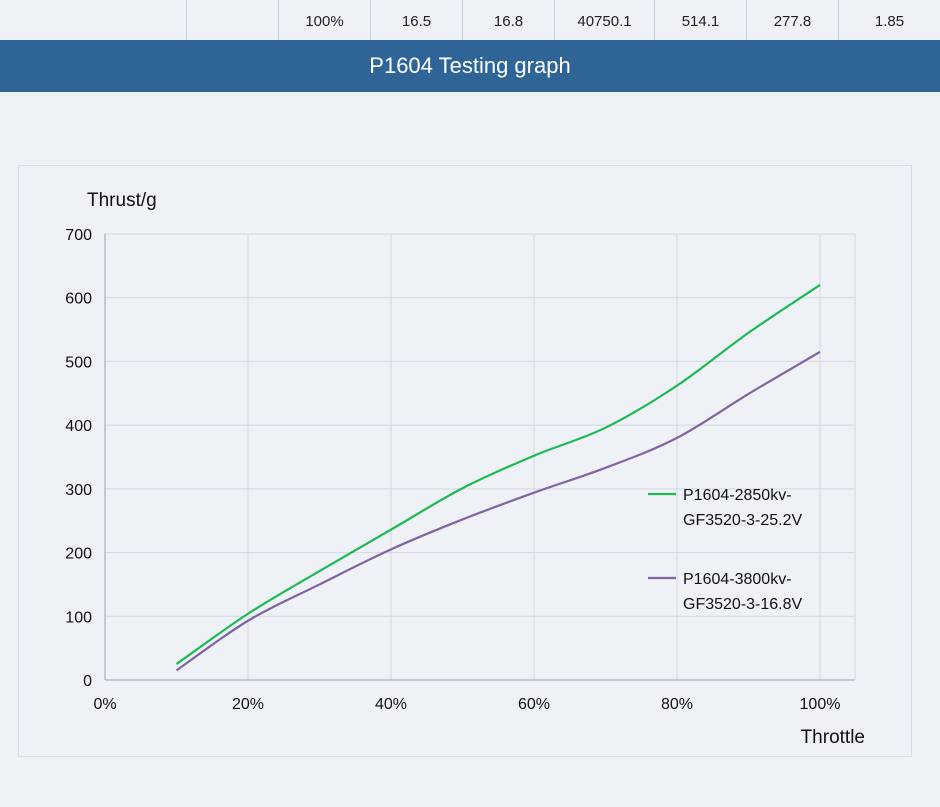  What do you see at coordinates (700, 20) in the screenshot?
I see `table-cell: 514.1` at bounding box center [700, 20].